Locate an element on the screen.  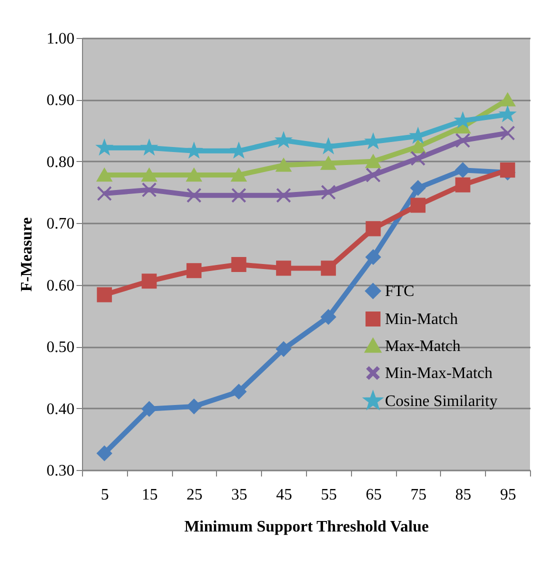
x-tick-label: 5 is located at coordinates (104, 495).